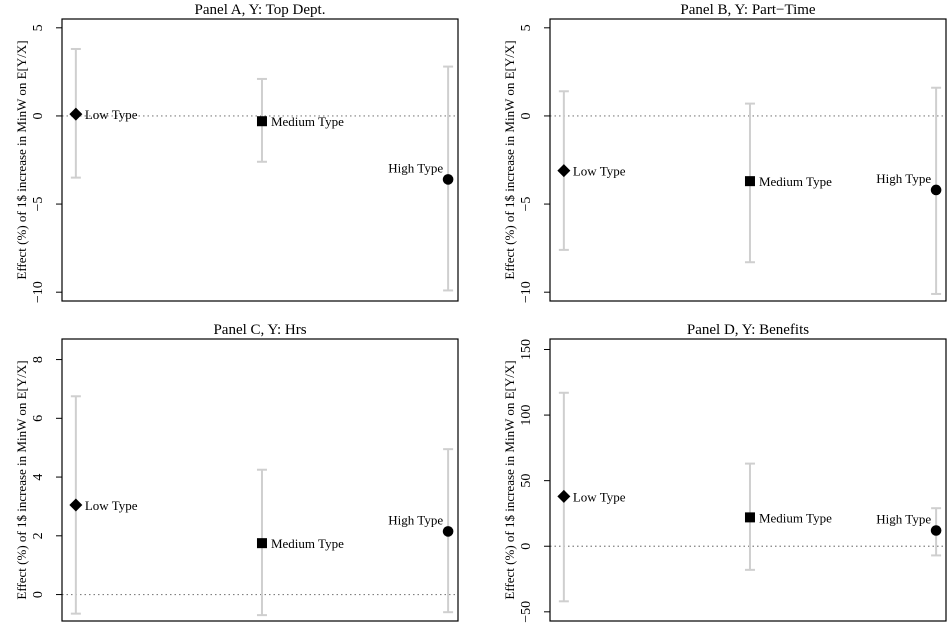  I want to click on panel-title: Panel D, Y: Benefits, so click(748, 330).